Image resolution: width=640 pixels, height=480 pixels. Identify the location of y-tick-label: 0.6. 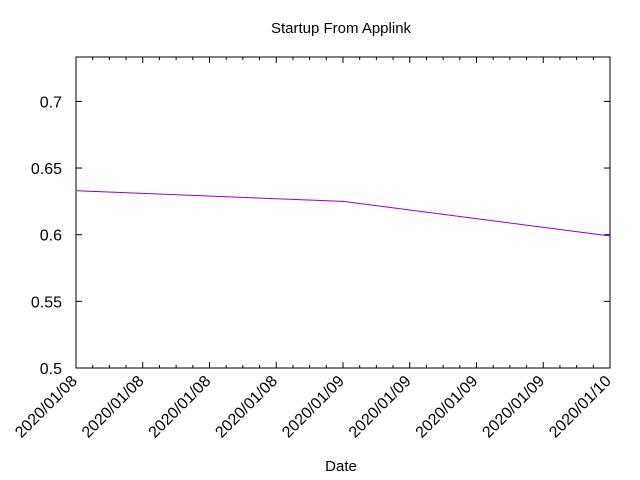
(51, 236).